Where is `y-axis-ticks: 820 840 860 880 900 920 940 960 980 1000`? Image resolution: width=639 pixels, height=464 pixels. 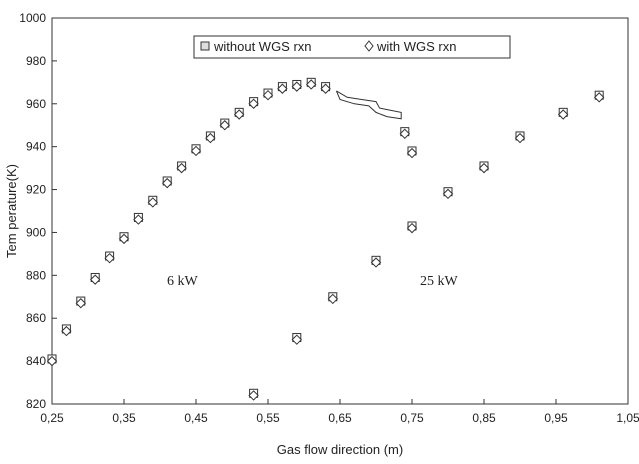 y-axis-ticks: 820 840 860 880 900 920 940 960 980 1000 is located at coordinates (38, 211).